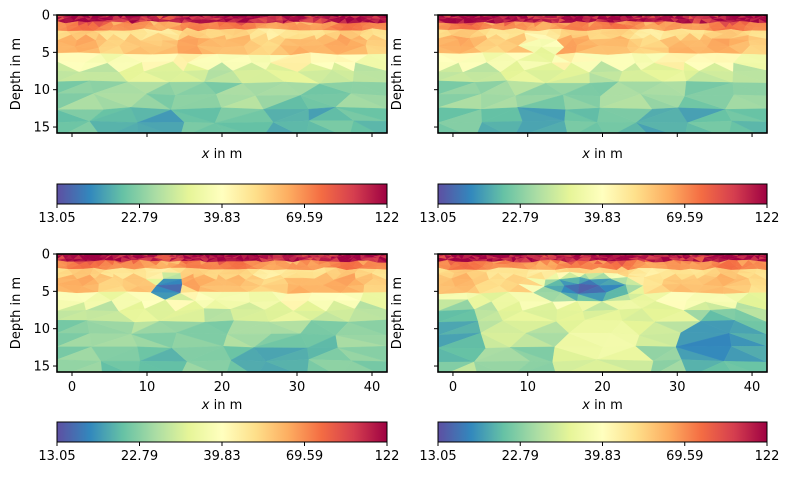 Image resolution: width=789 pixels, height=477 pixels. I want to click on y-tick-label: 0, so click(46, 255).